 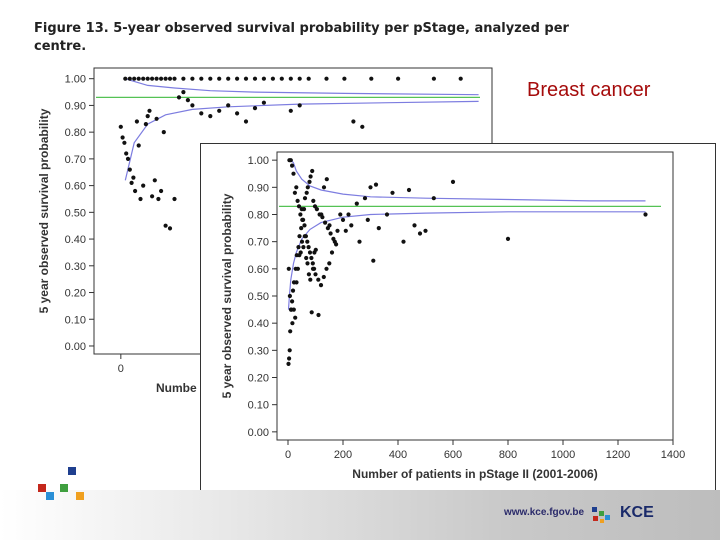 What do you see at coordinates (301, 140) in the screenshot?
I see `lower-limit-line` at bounding box center [301, 140].